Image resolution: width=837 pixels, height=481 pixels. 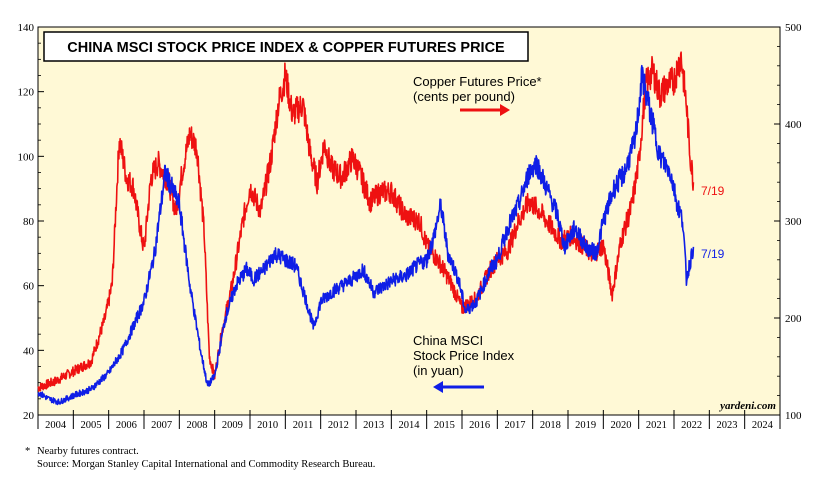 What do you see at coordinates (713, 191) in the screenshot?
I see `copper-end-label: 7/19` at bounding box center [713, 191].